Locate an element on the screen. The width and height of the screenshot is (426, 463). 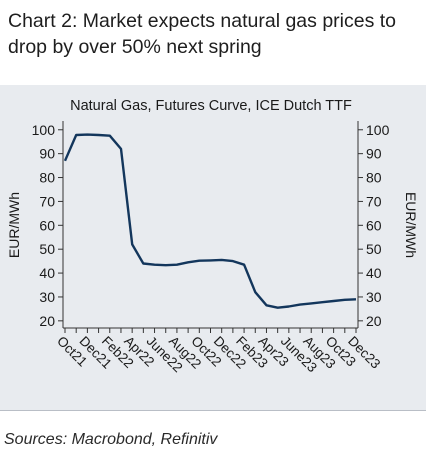
y-tick-label-right: 80 is located at coordinates (374, 178).